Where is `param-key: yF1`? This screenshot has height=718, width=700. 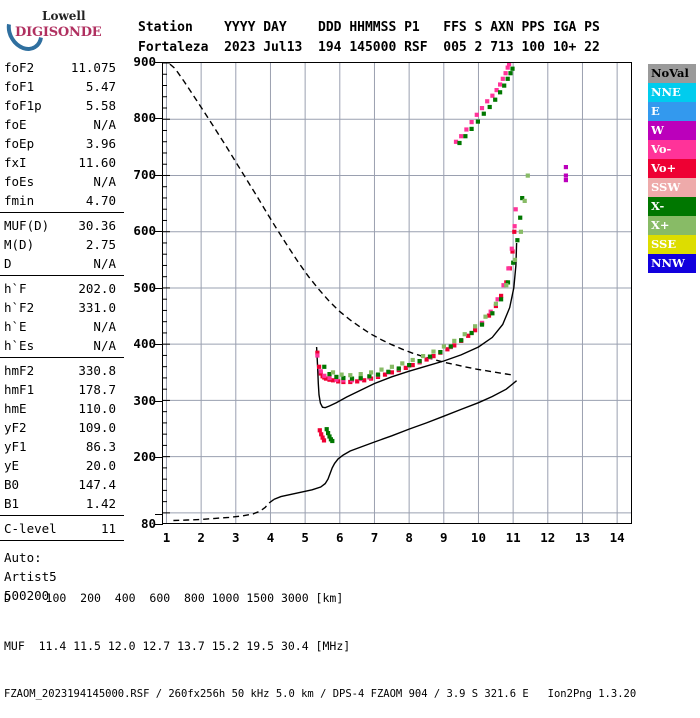
param-key: yF1 is located at coordinates (15, 446).